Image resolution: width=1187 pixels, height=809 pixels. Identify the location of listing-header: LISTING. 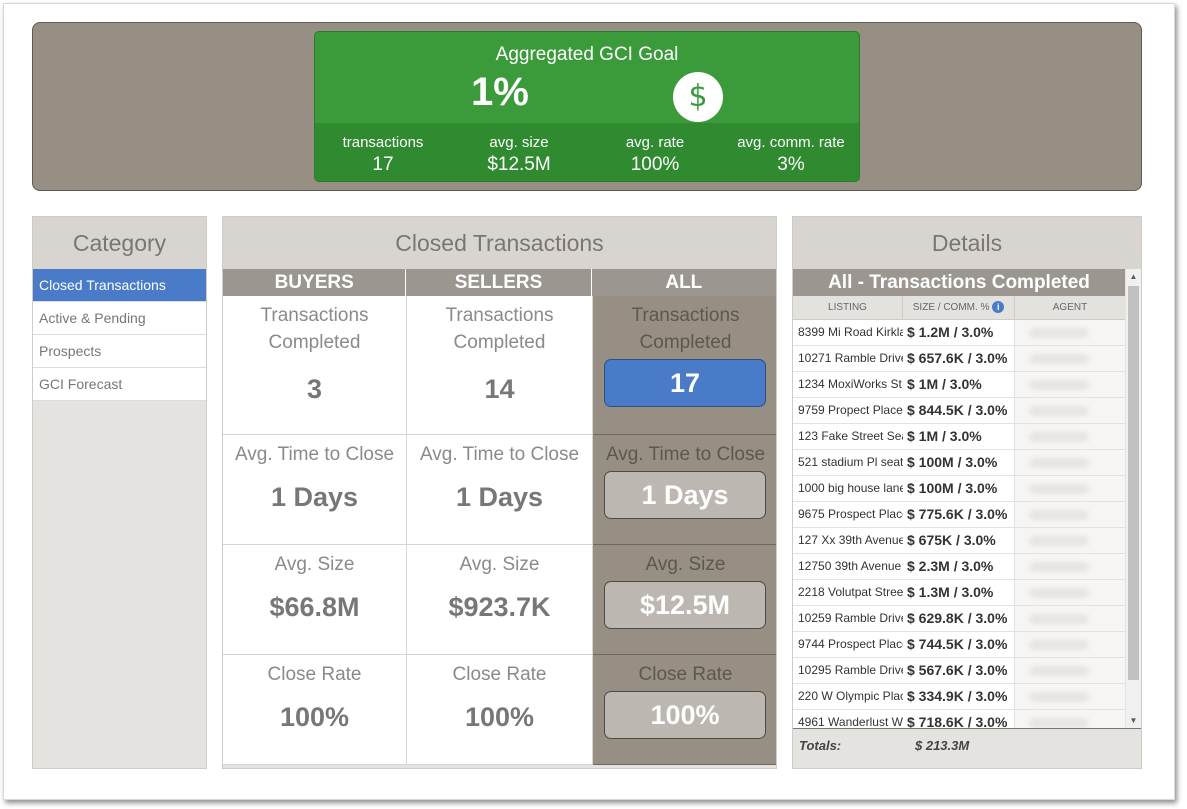
(848, 307).